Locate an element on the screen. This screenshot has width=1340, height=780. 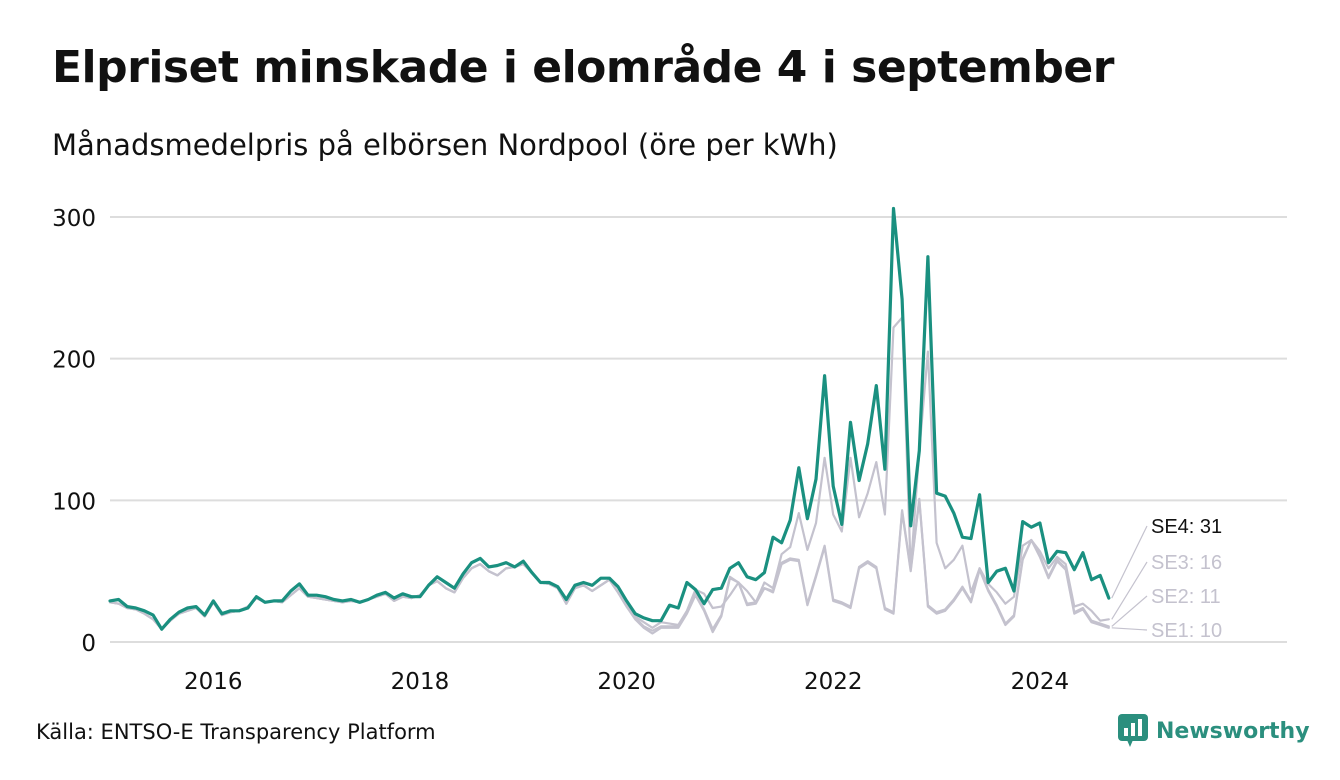
series-line-se1 is located at coordinates (609, 567).